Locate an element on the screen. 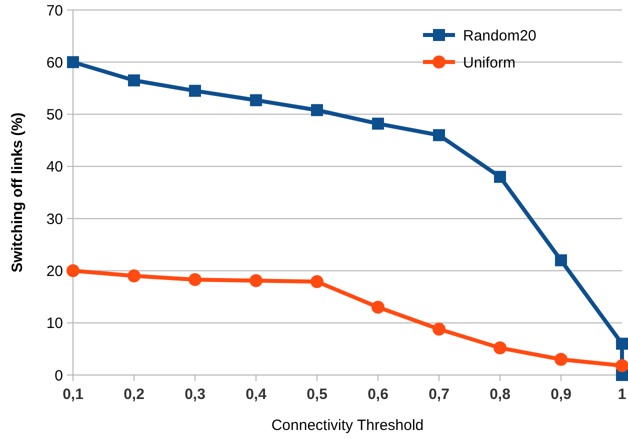 Image resolution: width=628 pixels, height=439 pixels. x-tick-label: 0,6 is located at coordinates (378, 394).